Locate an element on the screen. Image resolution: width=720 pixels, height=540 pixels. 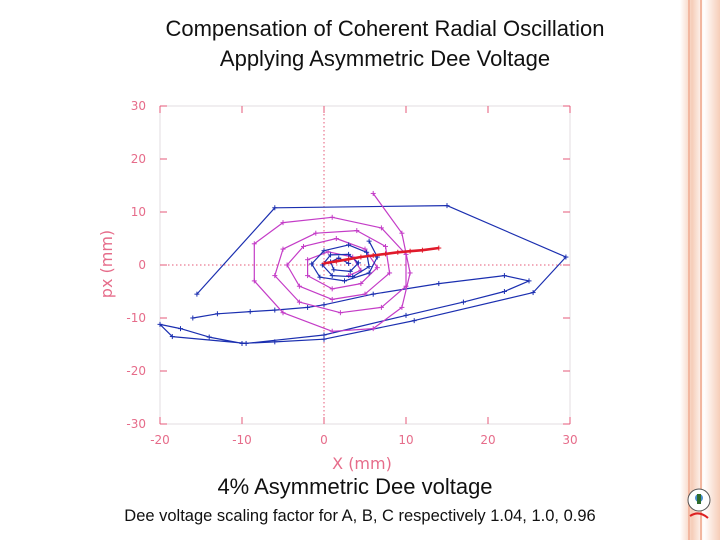
x-tick-label: 0 is located at coordinates (324, 440).